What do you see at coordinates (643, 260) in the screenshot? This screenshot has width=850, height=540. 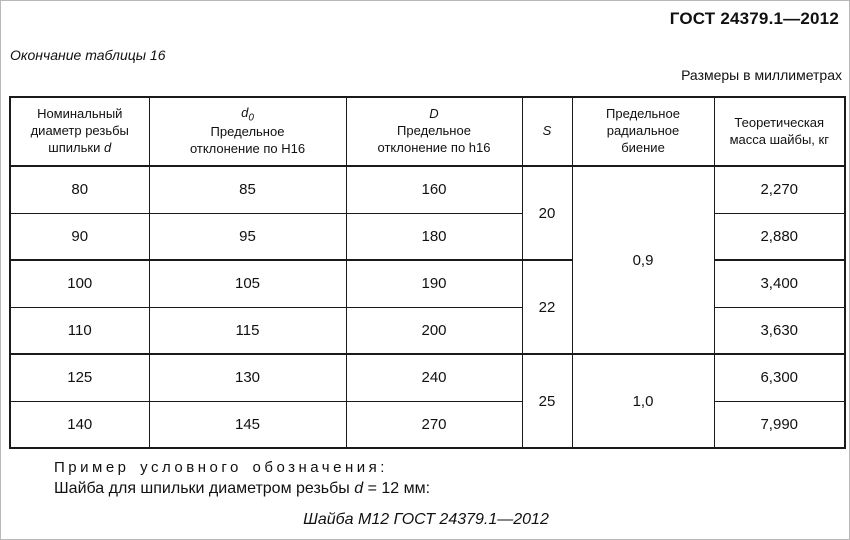 I see `cell-runout: 0,9` at bounding box center [643, 260].